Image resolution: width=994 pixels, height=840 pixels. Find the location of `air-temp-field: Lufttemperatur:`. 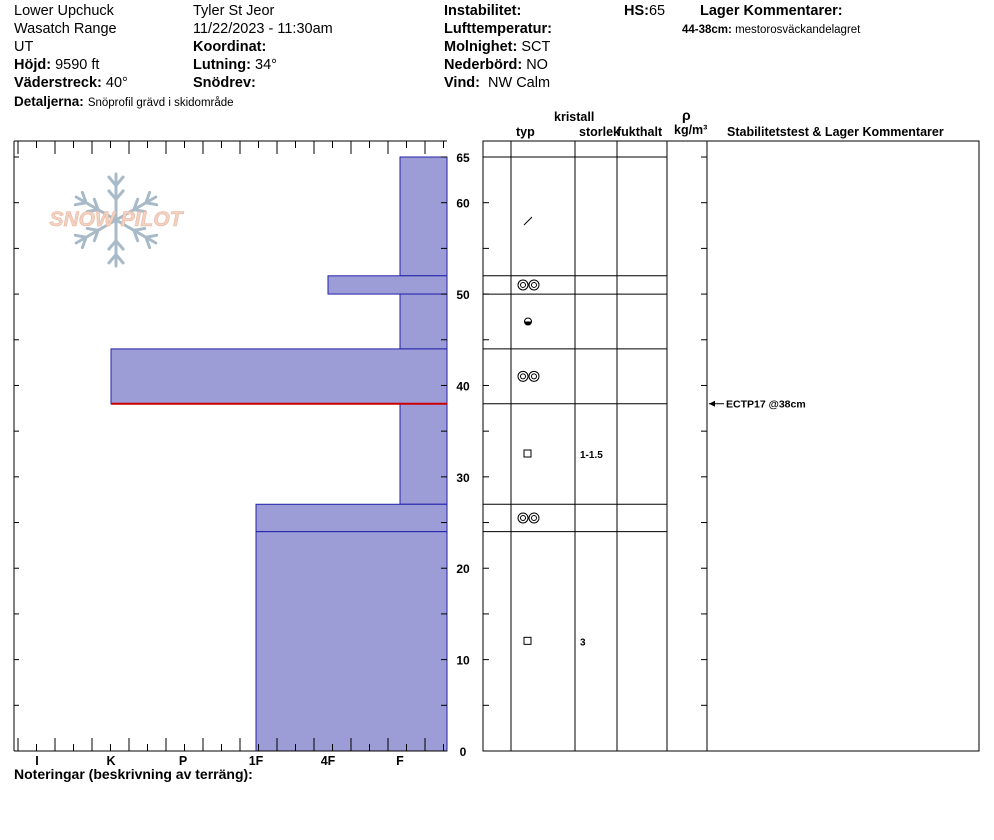

air-temp-field: Lufttemperatur: is located at coordinates (498, 29).